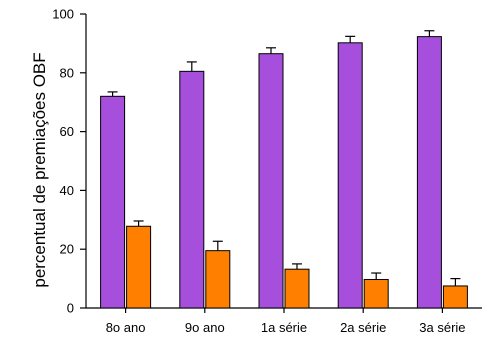 Image resolution: width=487 pixels, height=339 pixels. Describe the element at coordinates (67, 131) in the screenshot. I see `y-tick-label: 60` at that location.